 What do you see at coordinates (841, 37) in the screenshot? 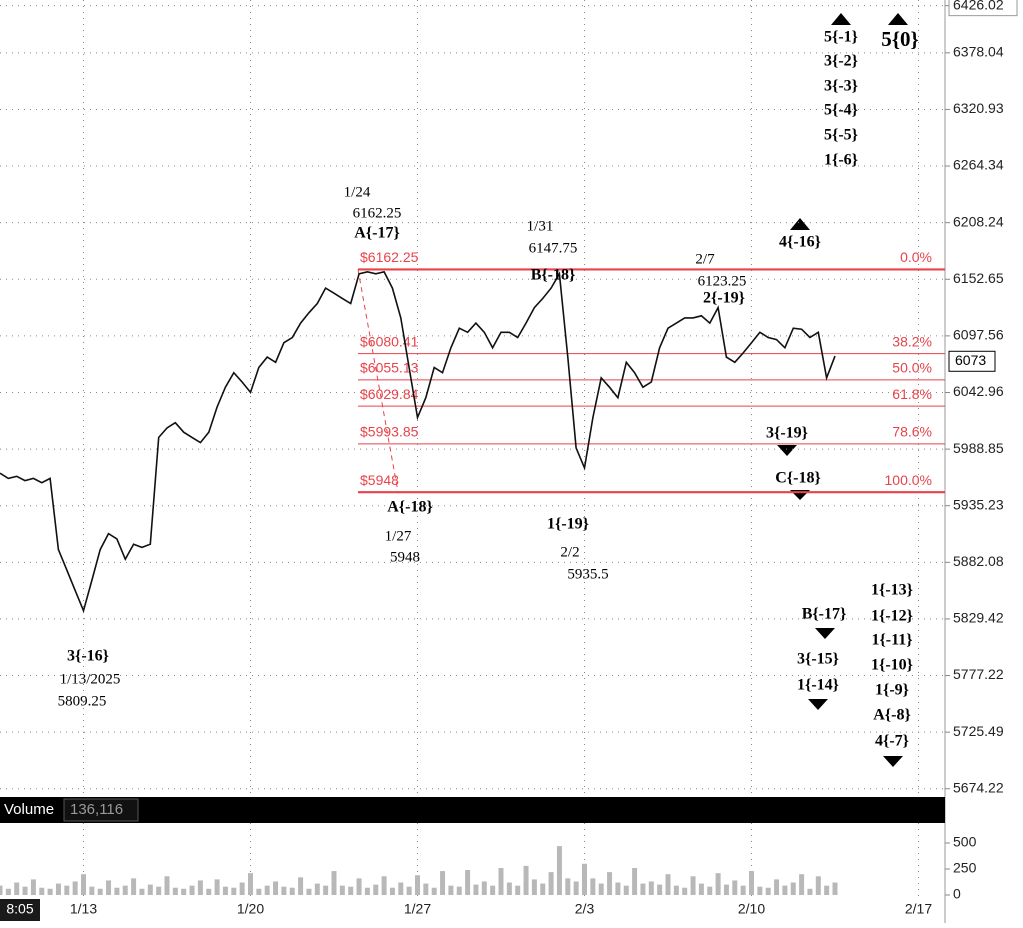
I see `wave-label: 5{-1}` at bounding box center [841, 37].